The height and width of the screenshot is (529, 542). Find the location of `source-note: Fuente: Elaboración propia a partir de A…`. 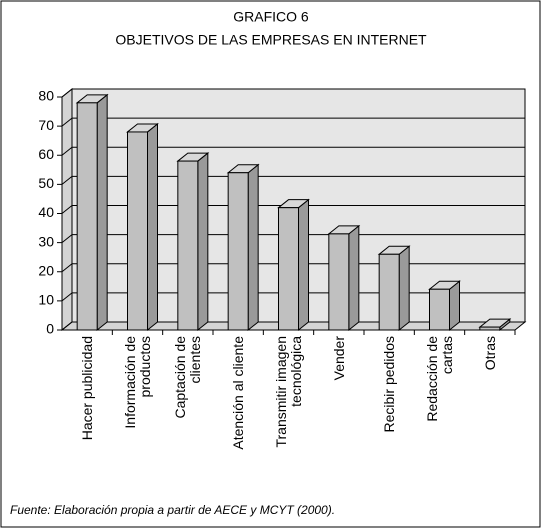

source-note: Fuente: Elaboración propia a partir de A… is located at coordinates (173, 510).